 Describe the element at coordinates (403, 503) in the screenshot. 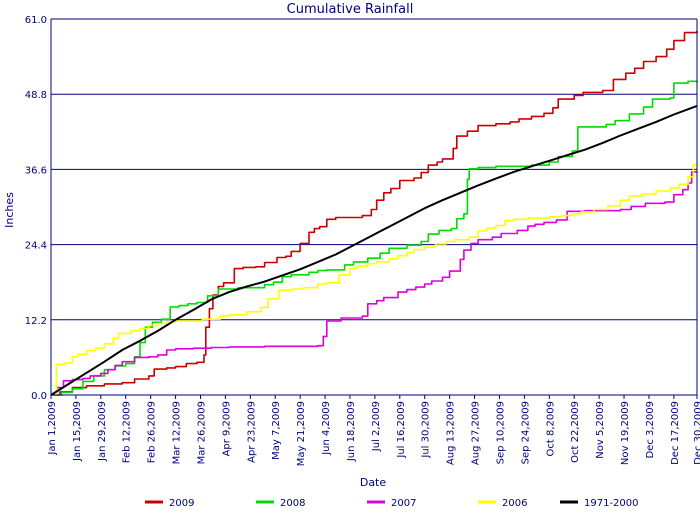

I see `legend-label: 2007` at that location.